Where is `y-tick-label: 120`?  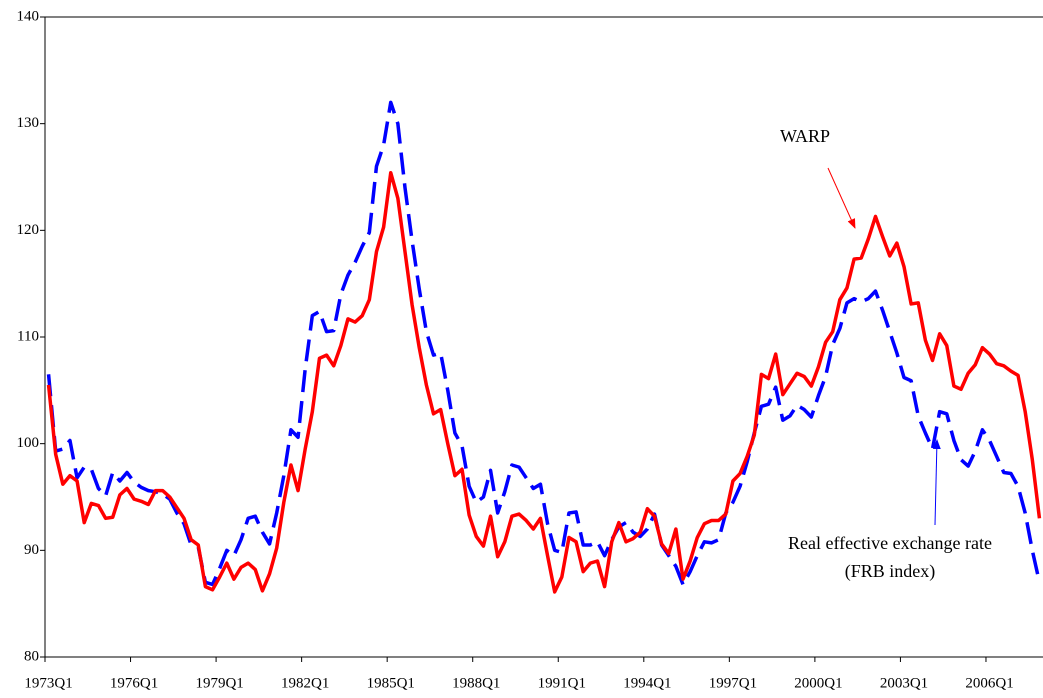
y-tick-label: 120 is located at coordinates (28, 230).